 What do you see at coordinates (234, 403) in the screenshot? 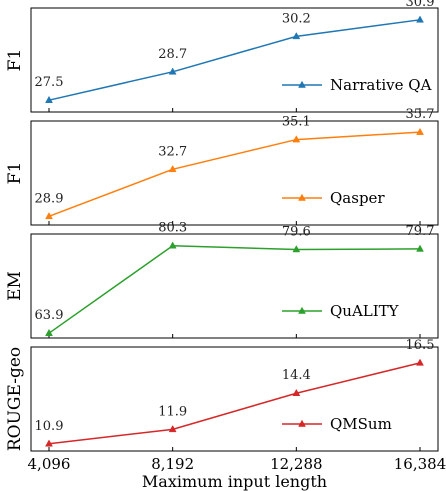
I see `series-line-qmsum` at bounding box center [234, 403].